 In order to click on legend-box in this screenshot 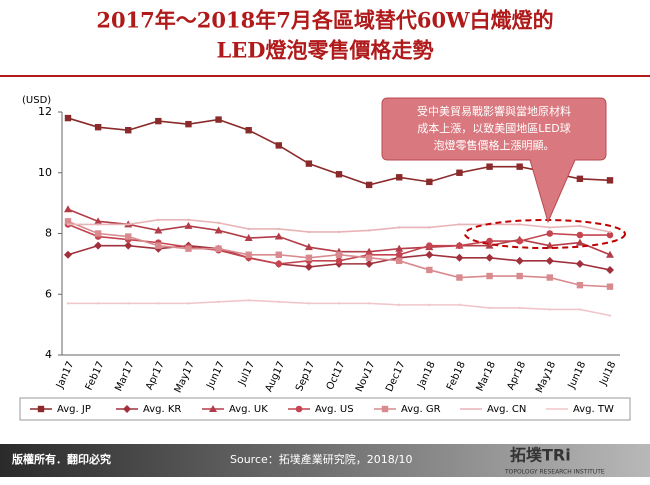, I will do `click(325, 409)`.